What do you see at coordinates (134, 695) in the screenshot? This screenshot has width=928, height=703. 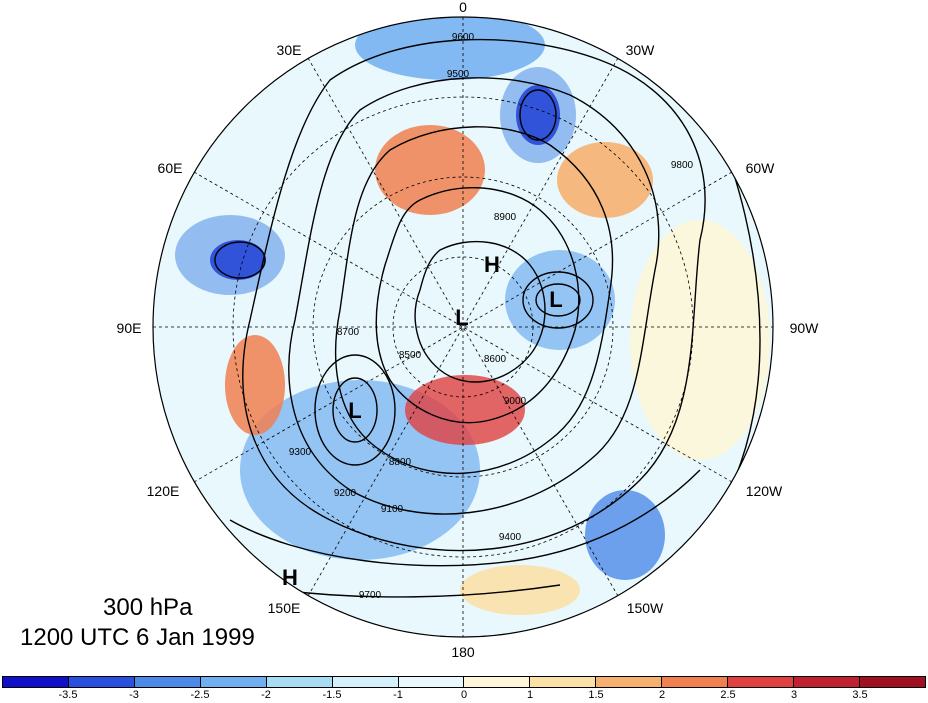 I see `colorbar-tick-label: -3` at bounding box center [134, 695].